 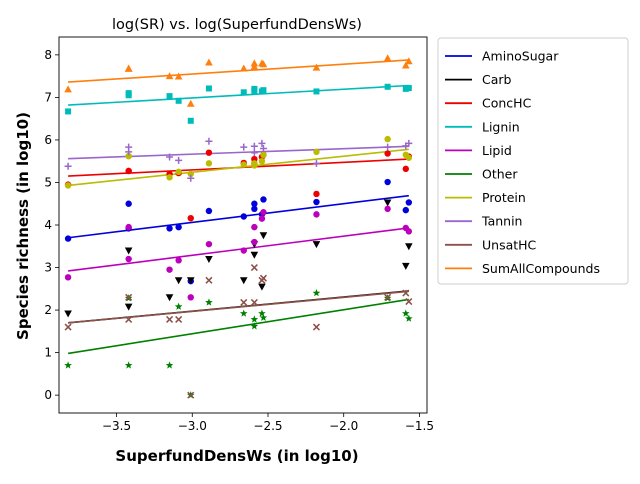 What do you see at coordinates (238, 167) in the screenshot?
I see `fit-line-protein` at bounding box center [238, 167].